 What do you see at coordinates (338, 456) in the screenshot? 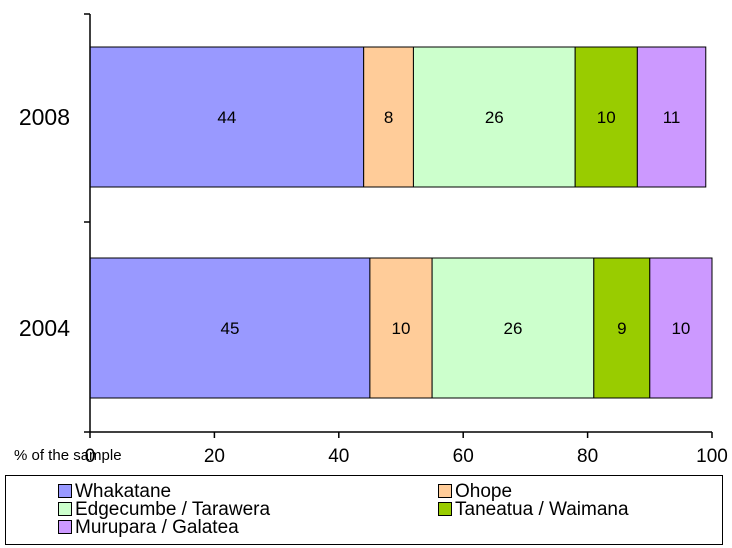
I see `x-tick-label: 40` at bounding box center [338, 456].